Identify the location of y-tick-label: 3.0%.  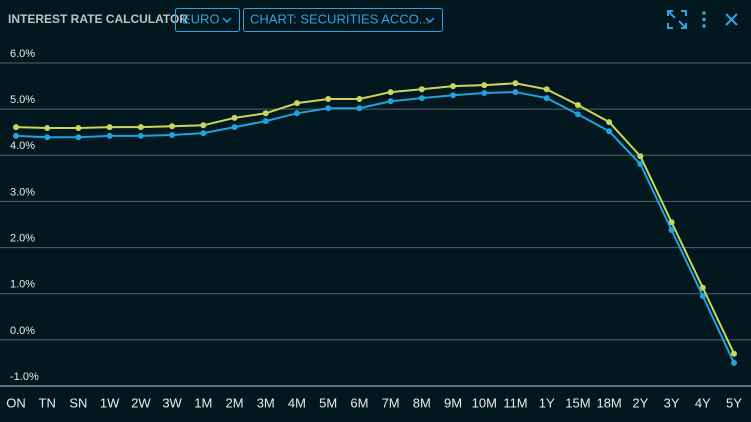
(22, 192).